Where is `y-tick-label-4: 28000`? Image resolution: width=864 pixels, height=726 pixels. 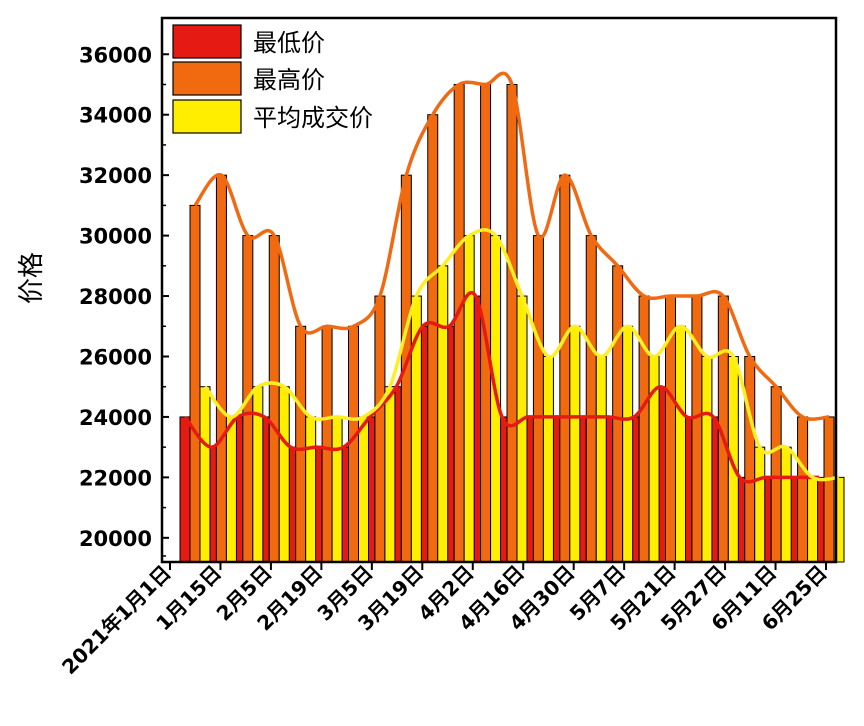
y-tick-label-4: 28000 is located at coordinates (115, 297).